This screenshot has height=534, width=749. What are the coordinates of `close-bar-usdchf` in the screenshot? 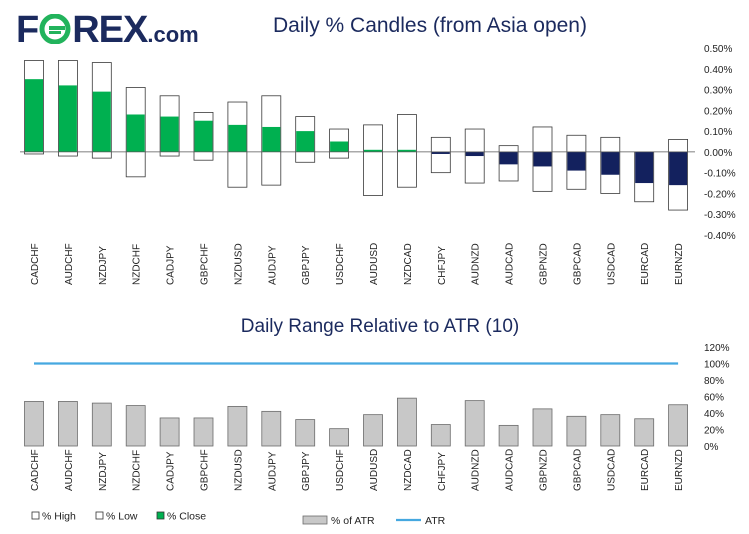 It's located at (339, 146).